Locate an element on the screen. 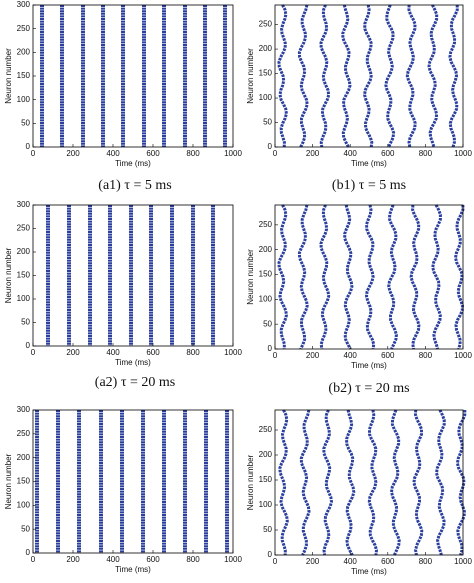  panel-caption: (a1) τ = 5 ms is located at coordinates (134, 185).